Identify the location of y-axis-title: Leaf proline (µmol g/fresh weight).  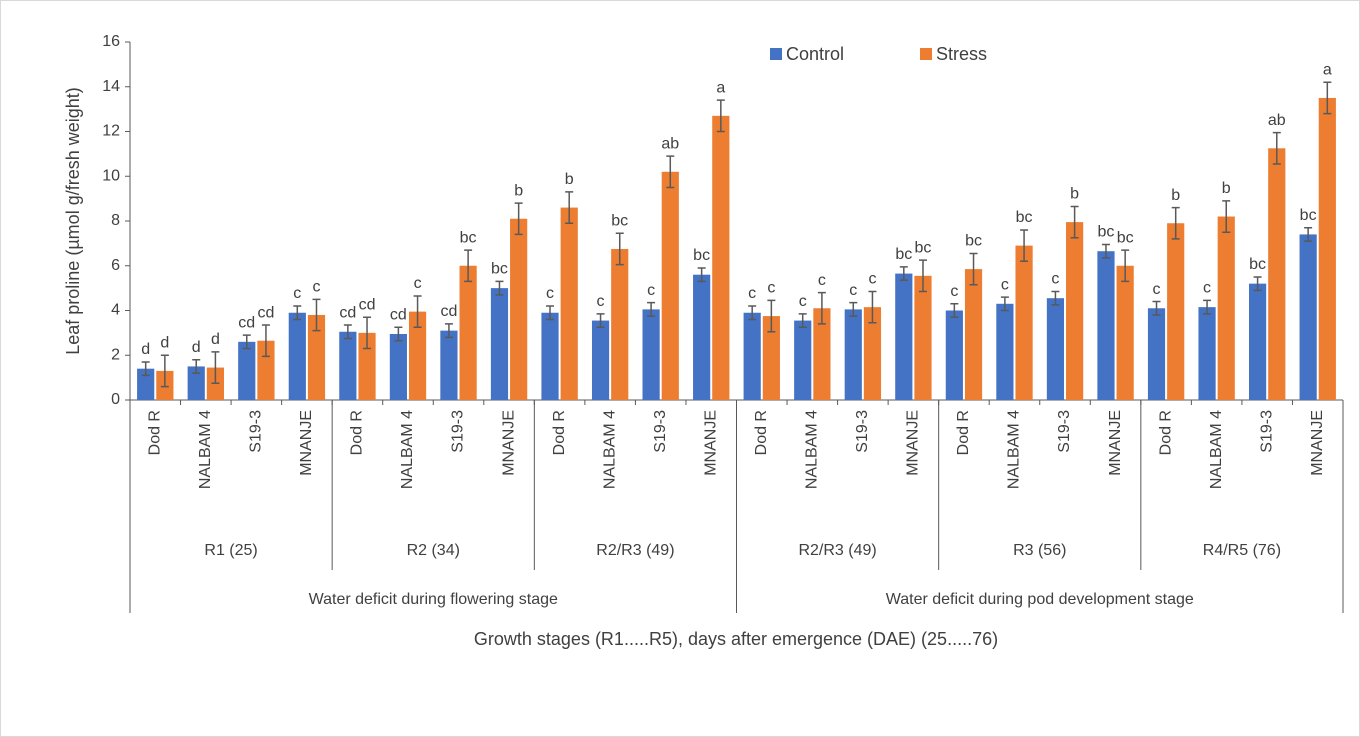
(73, 221).